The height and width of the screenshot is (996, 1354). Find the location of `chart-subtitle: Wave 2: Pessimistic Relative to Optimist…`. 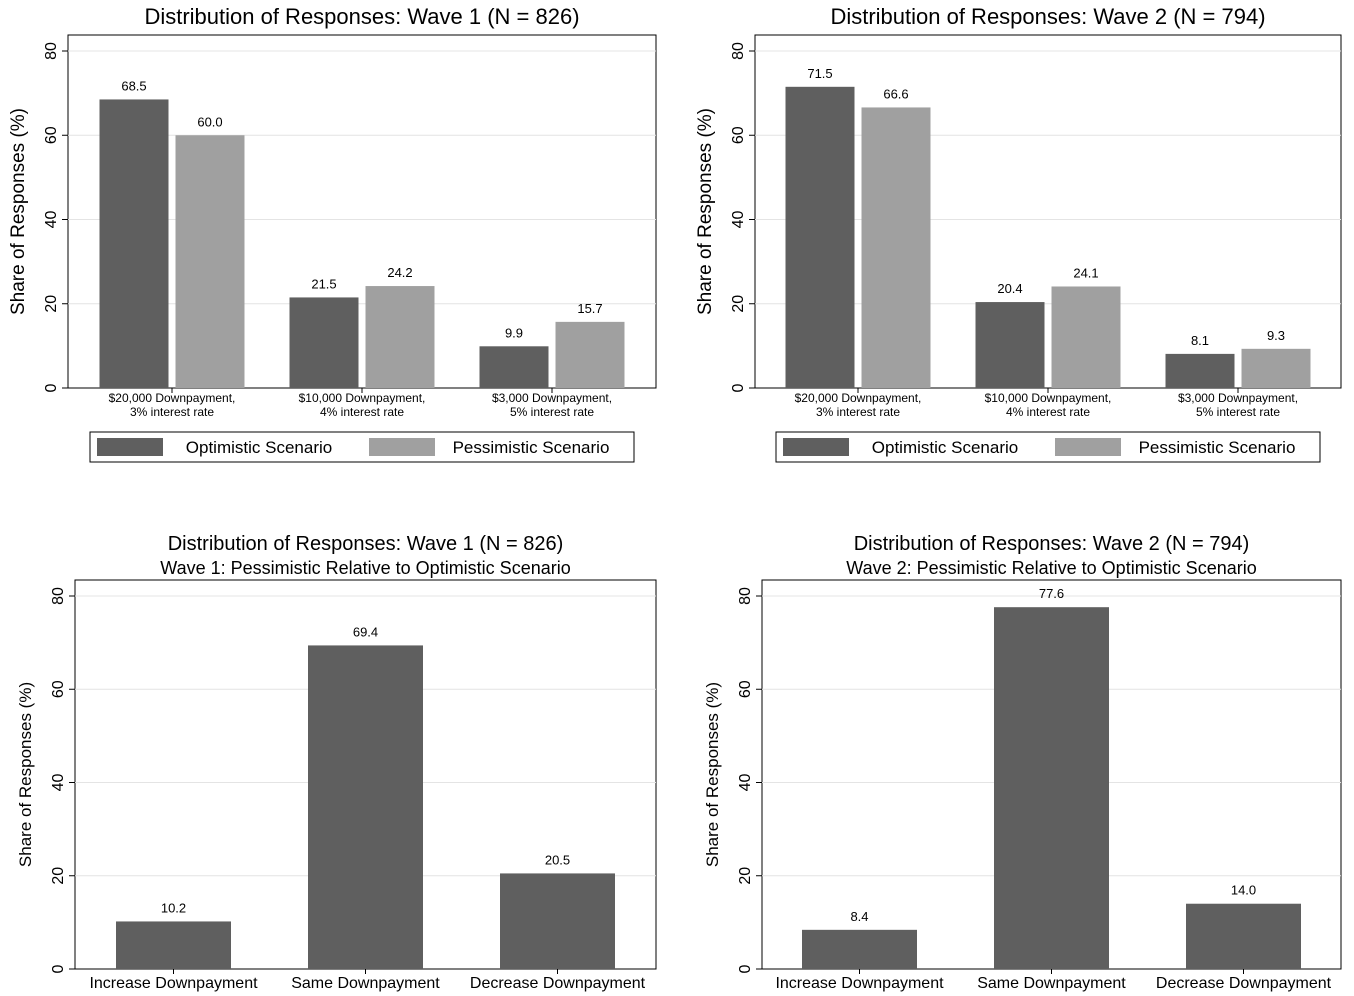

chart-subtitle: Wave 2: Pessimistic Relative to Optimist… is located at coordinates (1051, 568).